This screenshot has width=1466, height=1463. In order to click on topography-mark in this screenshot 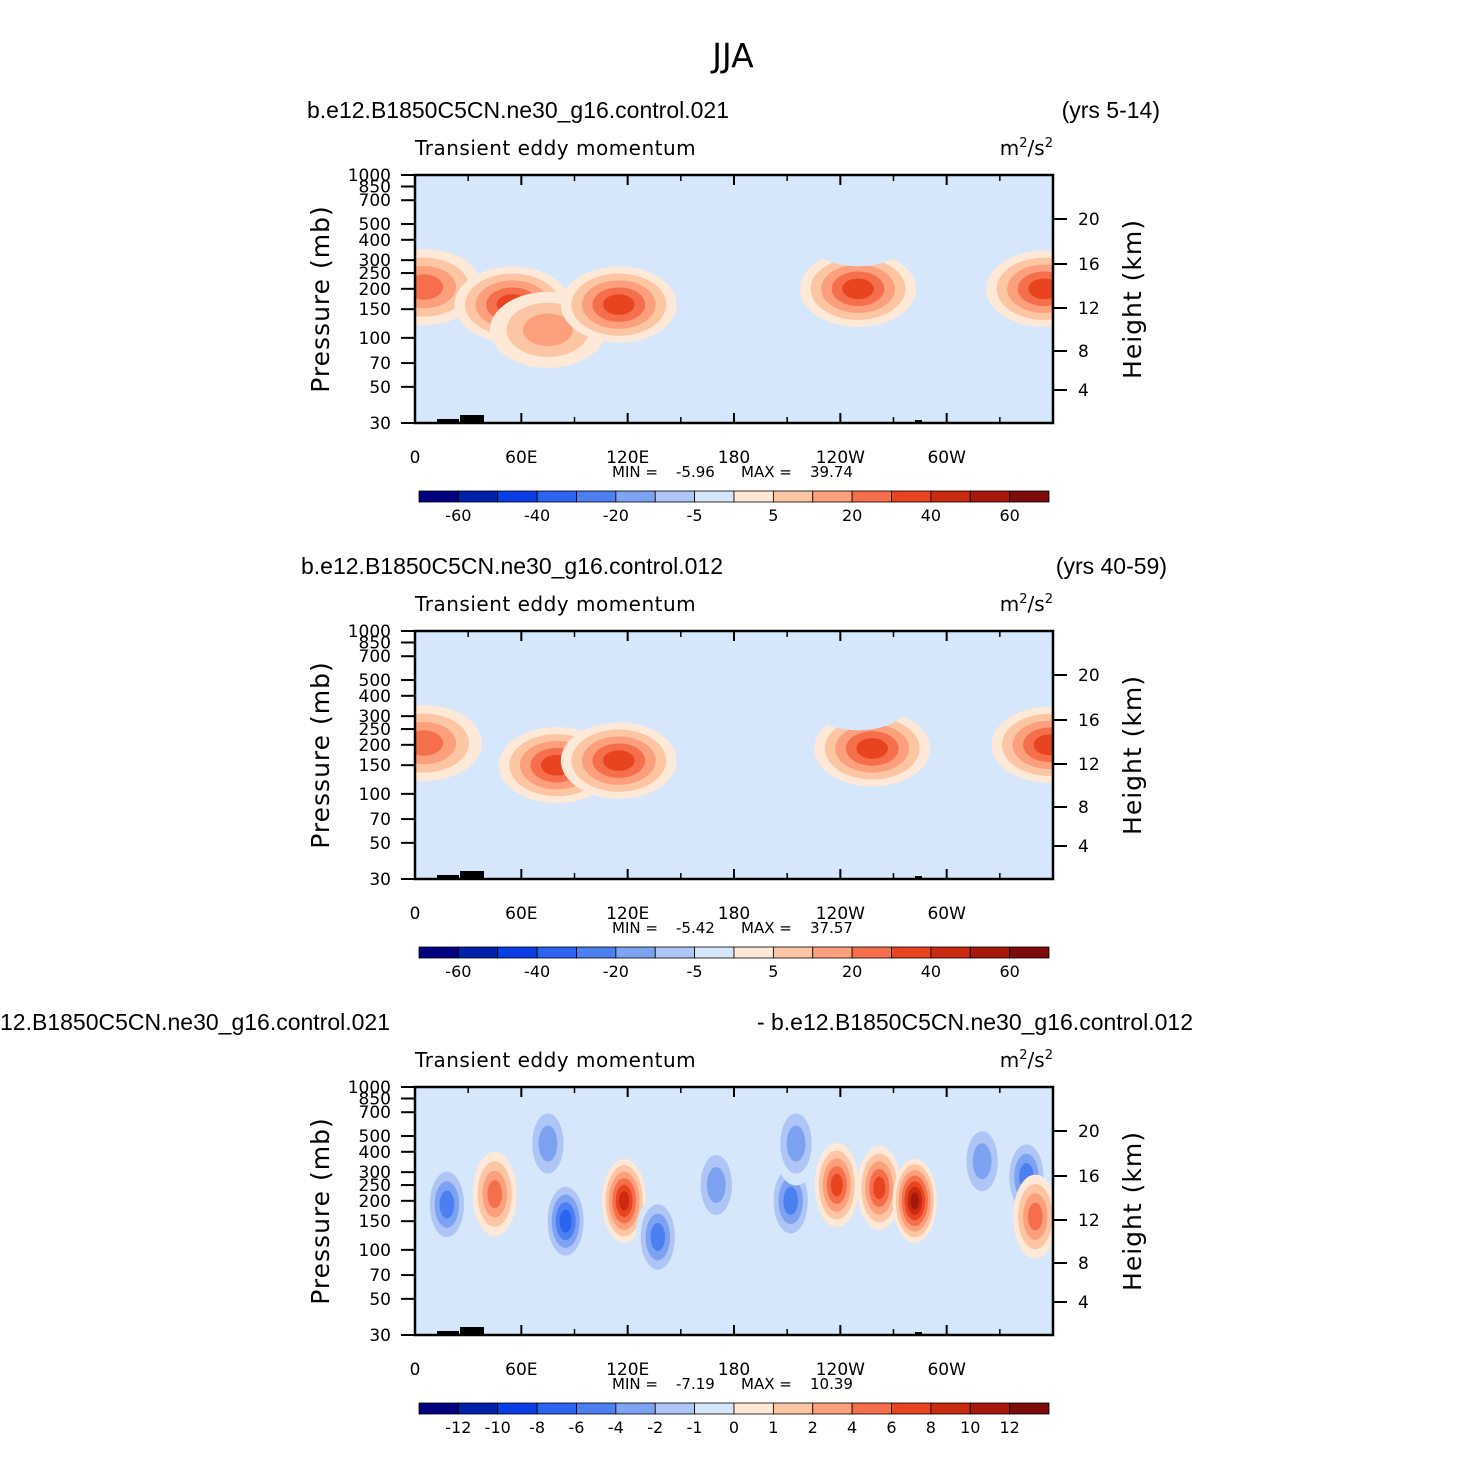, I will do `click(918, 1333)`.